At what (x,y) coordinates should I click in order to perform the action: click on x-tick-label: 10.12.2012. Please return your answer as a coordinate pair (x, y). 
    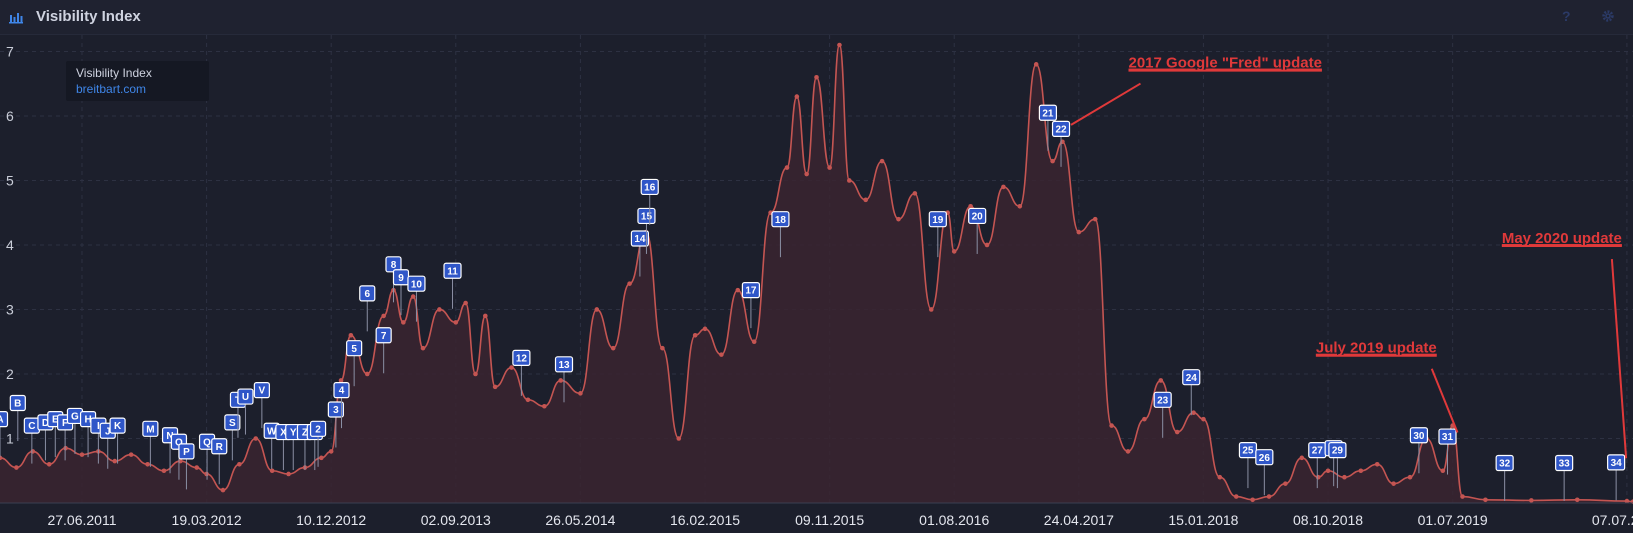
    Looking at the image, I should click on (331, 520).